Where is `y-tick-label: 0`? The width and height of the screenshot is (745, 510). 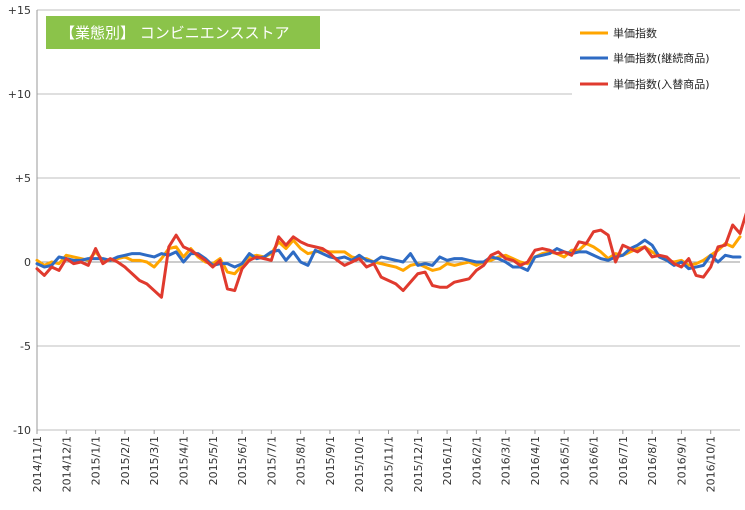 y-tick-label: 0 is located at coordinates (27, 262).